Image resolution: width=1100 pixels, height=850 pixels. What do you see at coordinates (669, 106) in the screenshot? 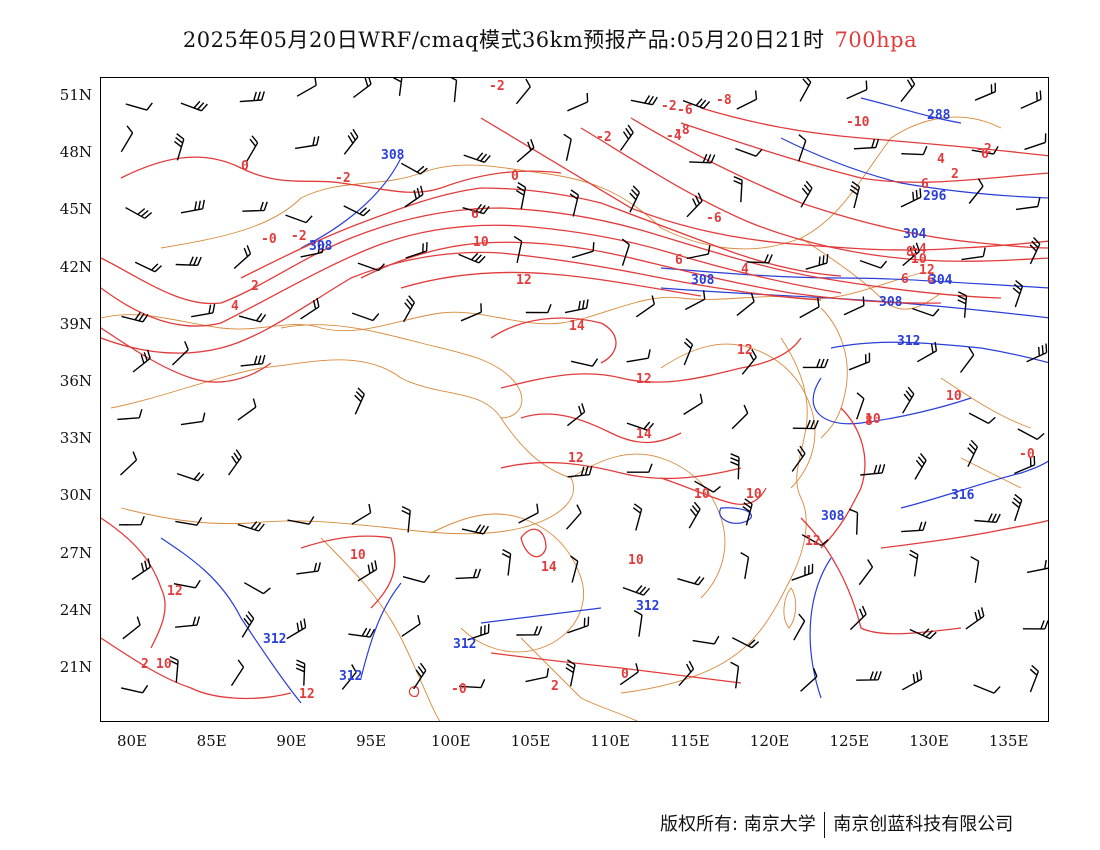
I see `temperature-label: -2` at bounding box center [669, 106].